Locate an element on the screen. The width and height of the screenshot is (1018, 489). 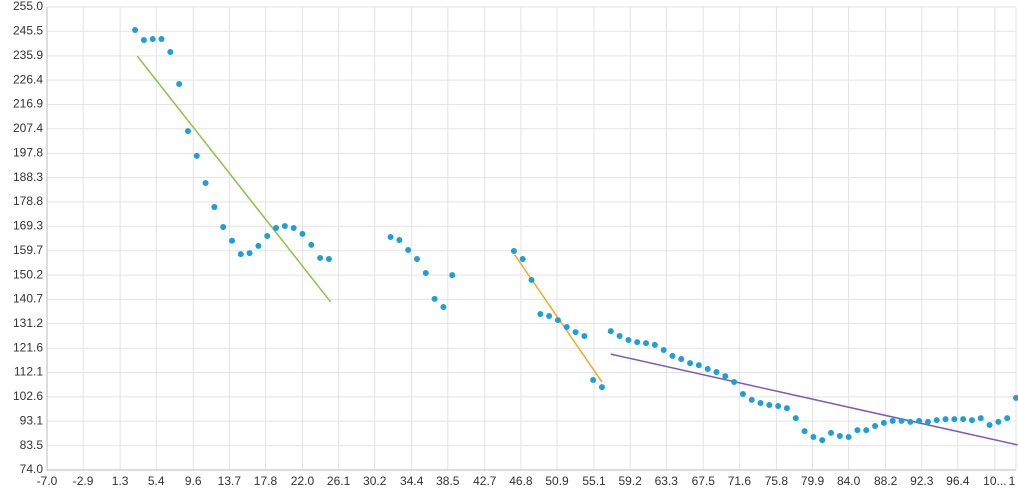
x-tick-label: -7.0 is located at coordinates (47, 481).